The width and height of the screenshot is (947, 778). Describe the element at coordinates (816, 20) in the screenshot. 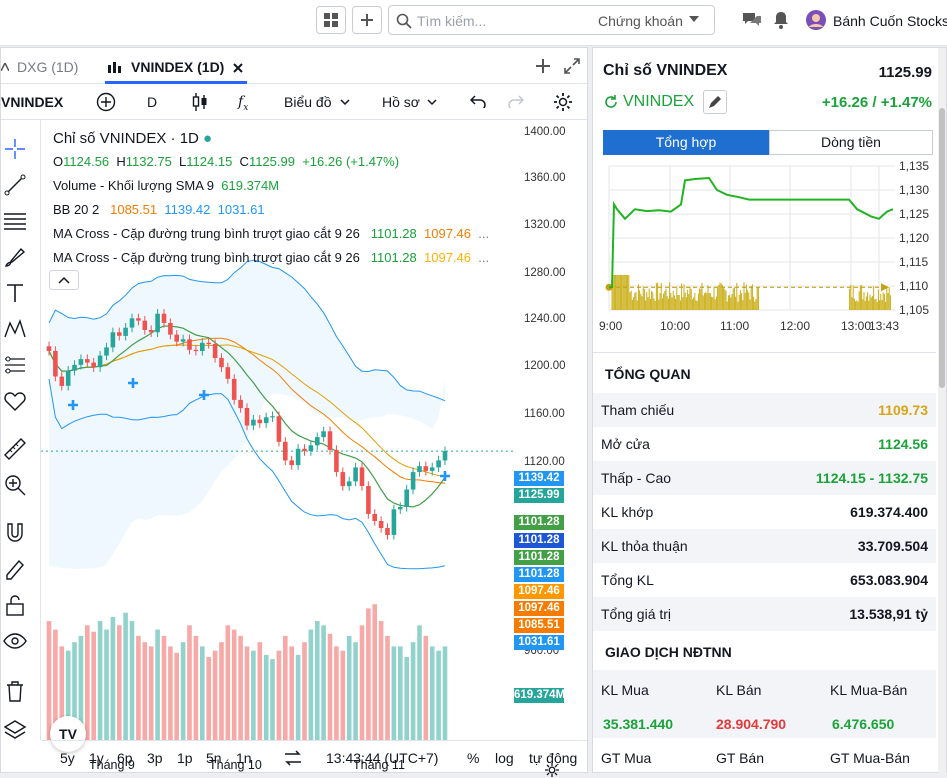

I see `avatar` at that location.